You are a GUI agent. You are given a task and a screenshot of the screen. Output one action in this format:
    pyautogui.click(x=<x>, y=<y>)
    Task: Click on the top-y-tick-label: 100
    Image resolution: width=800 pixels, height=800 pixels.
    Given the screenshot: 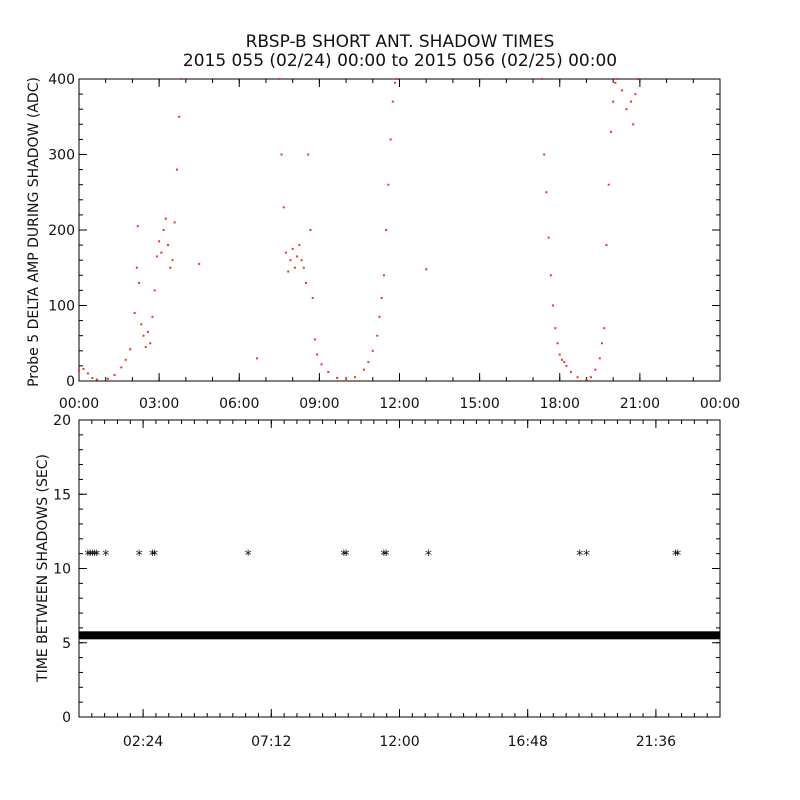 What is the action you would take?
    pyautogui.click(x=61, y=307)
    